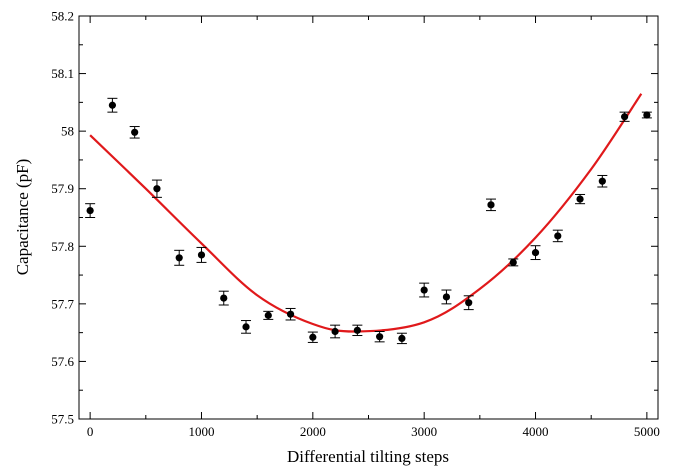 The width and height of the screenshot is (682, 470). Describe the element at coordinates (67, 131) in the screenshot. I see `y-tick-label: 58` at that location.